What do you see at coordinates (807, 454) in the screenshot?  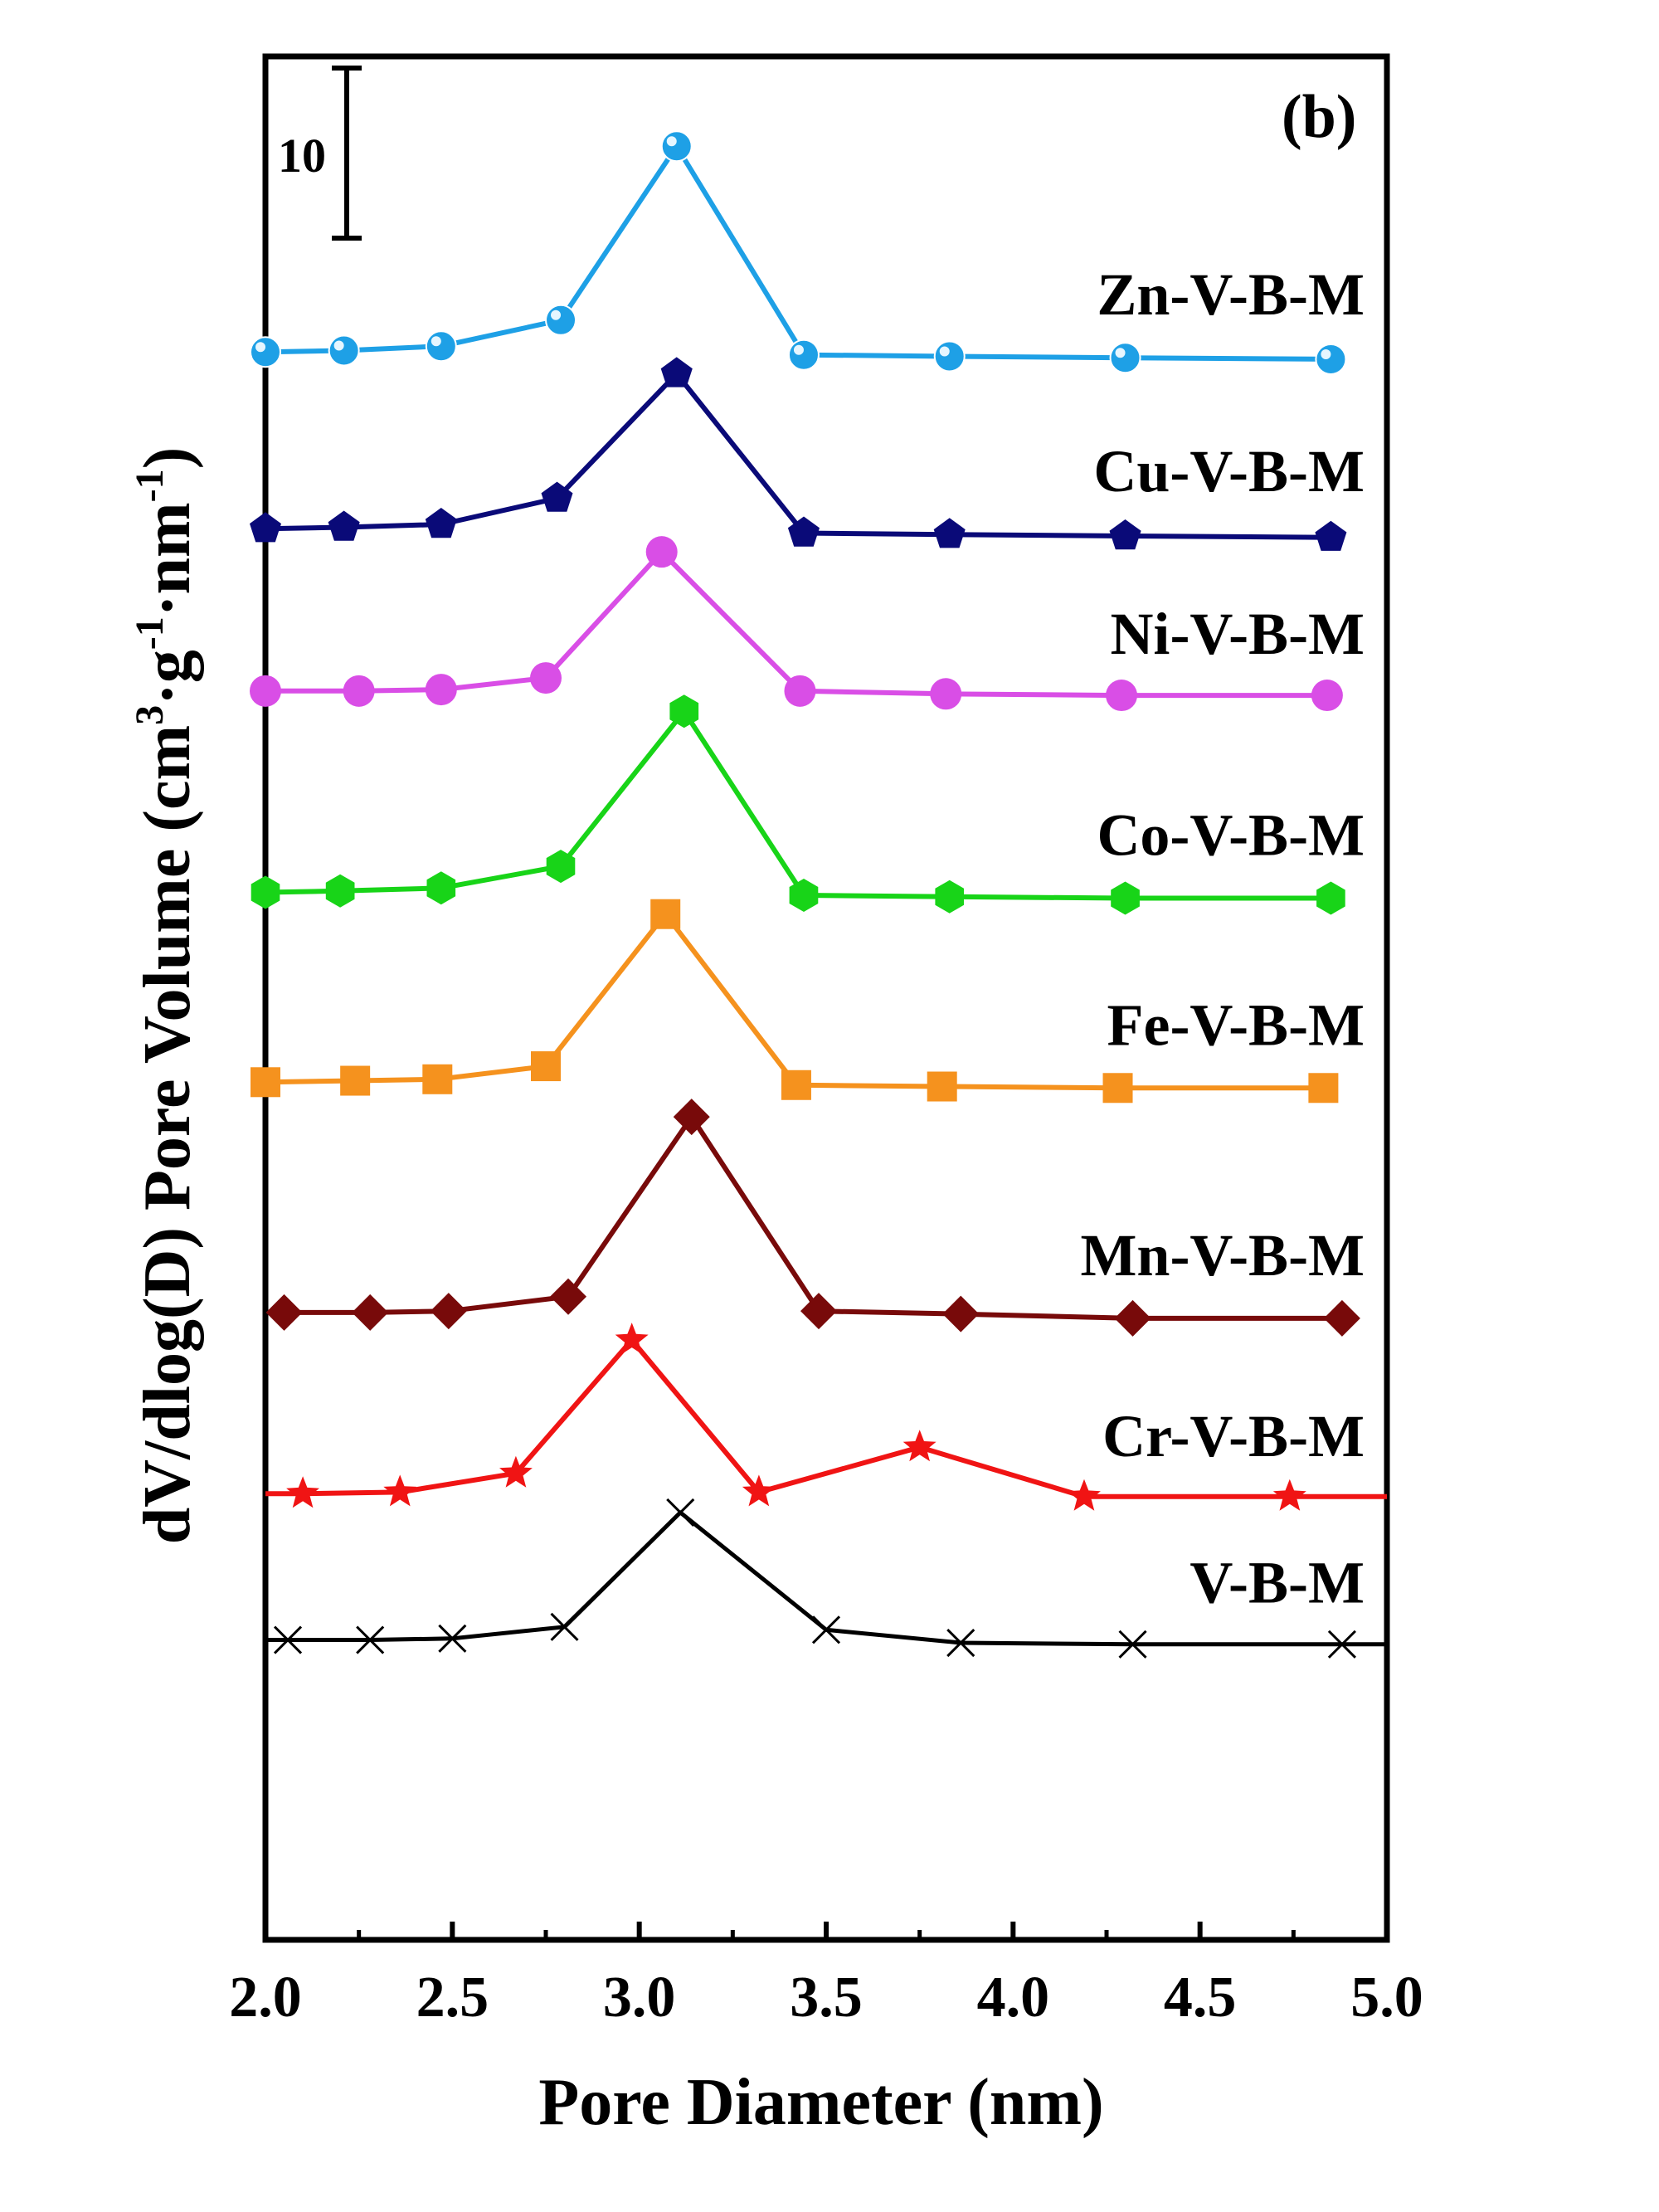 I see `series-cu-v-b-m: Cu-V-B-M` at bounding box center [807, 454].